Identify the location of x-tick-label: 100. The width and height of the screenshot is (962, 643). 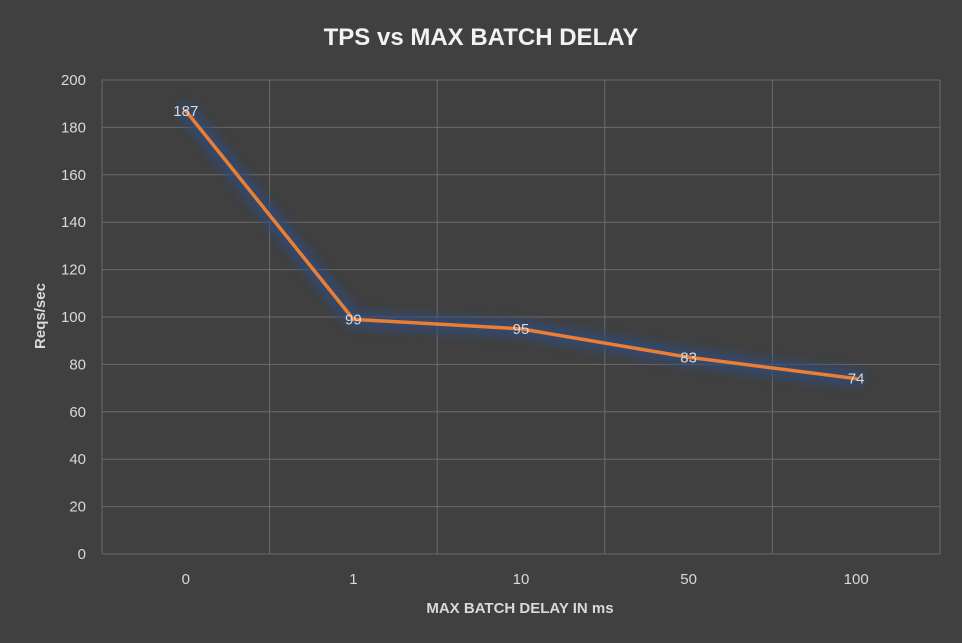
(856, 579).